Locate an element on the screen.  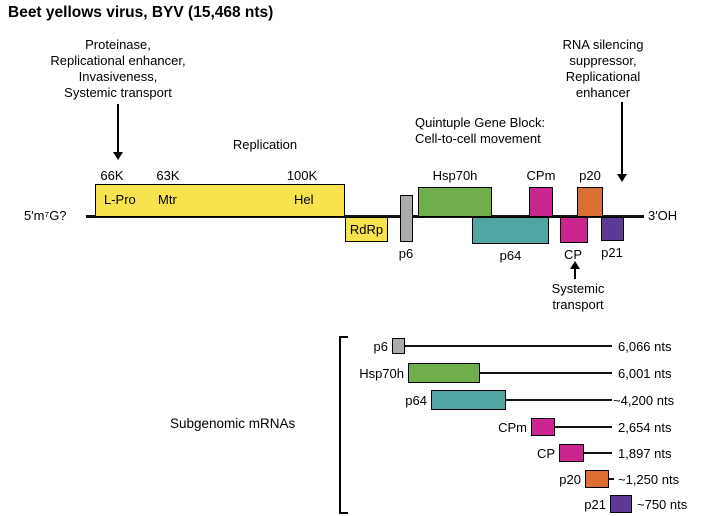
p64-box is located at coordinates (510, 230).